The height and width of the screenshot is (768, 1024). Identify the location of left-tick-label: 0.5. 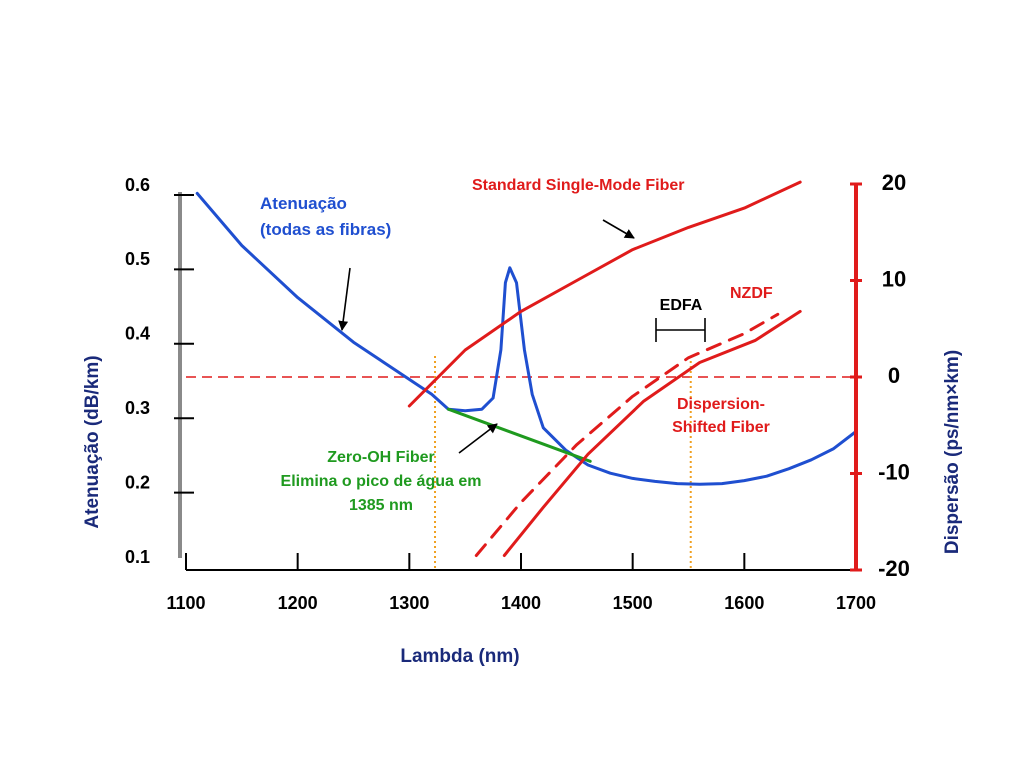
(137, 259).